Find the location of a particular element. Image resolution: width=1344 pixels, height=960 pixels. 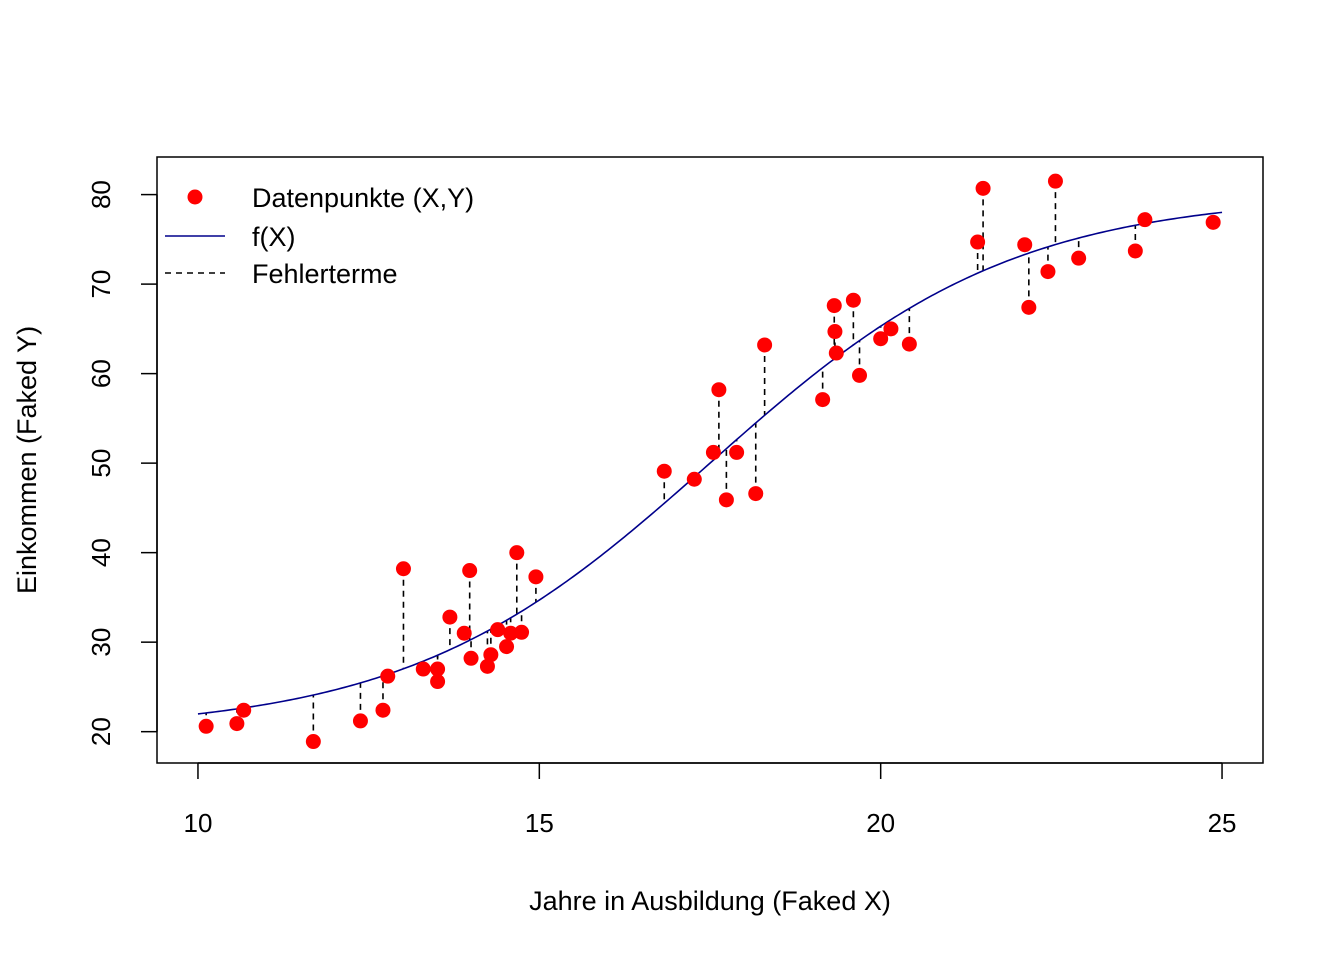

x-axis-title: Jahre in Ausbildung (Faked X) is located at coordinates (710, 901).